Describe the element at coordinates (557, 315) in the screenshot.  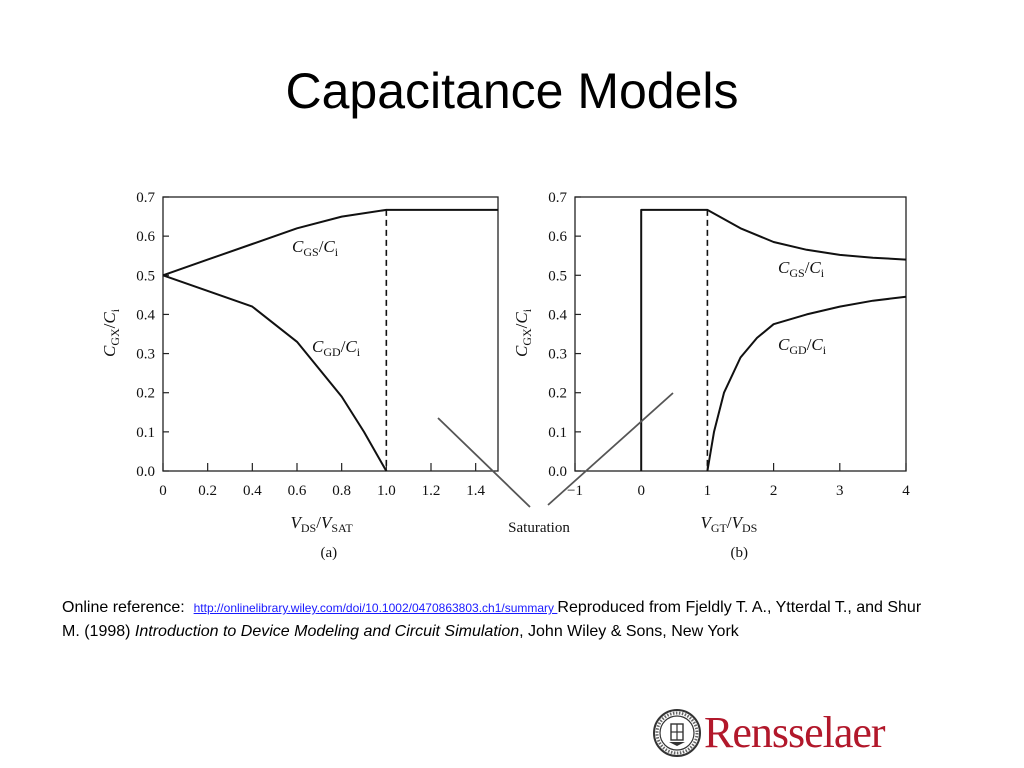
I see `y-tick-label-b: 0.4` at that location.